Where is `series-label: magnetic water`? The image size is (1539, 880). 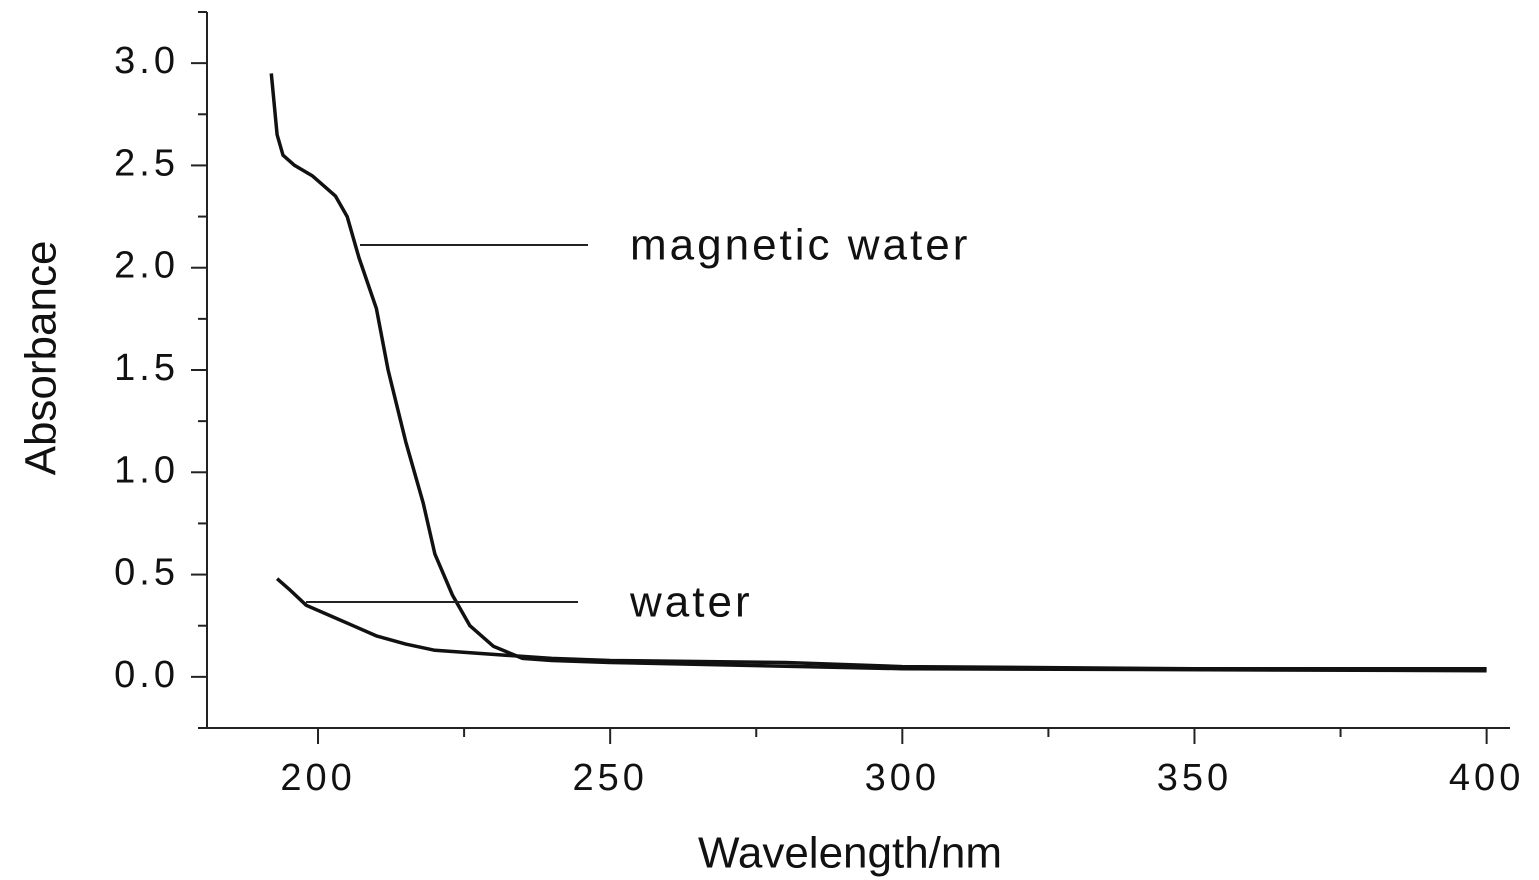
series-label: magnetic water is located at coordinates (800, 245).